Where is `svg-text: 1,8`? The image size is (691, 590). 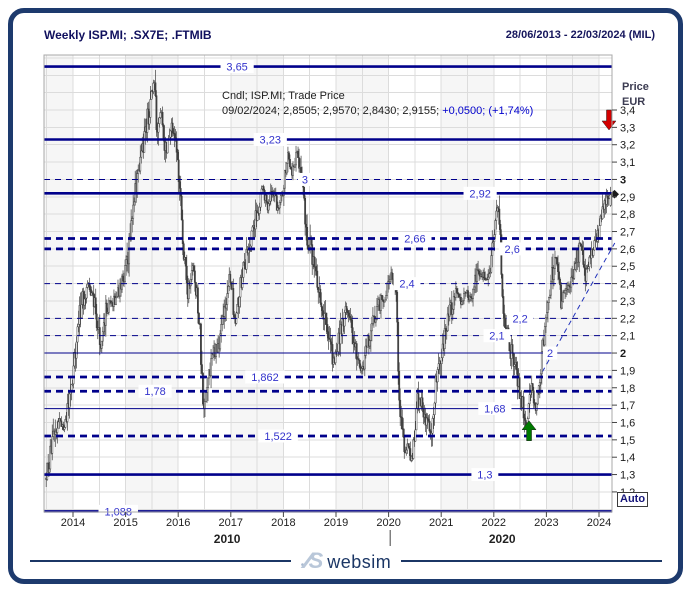
svg-text: 1,8 is located at coordinates (627, 389).